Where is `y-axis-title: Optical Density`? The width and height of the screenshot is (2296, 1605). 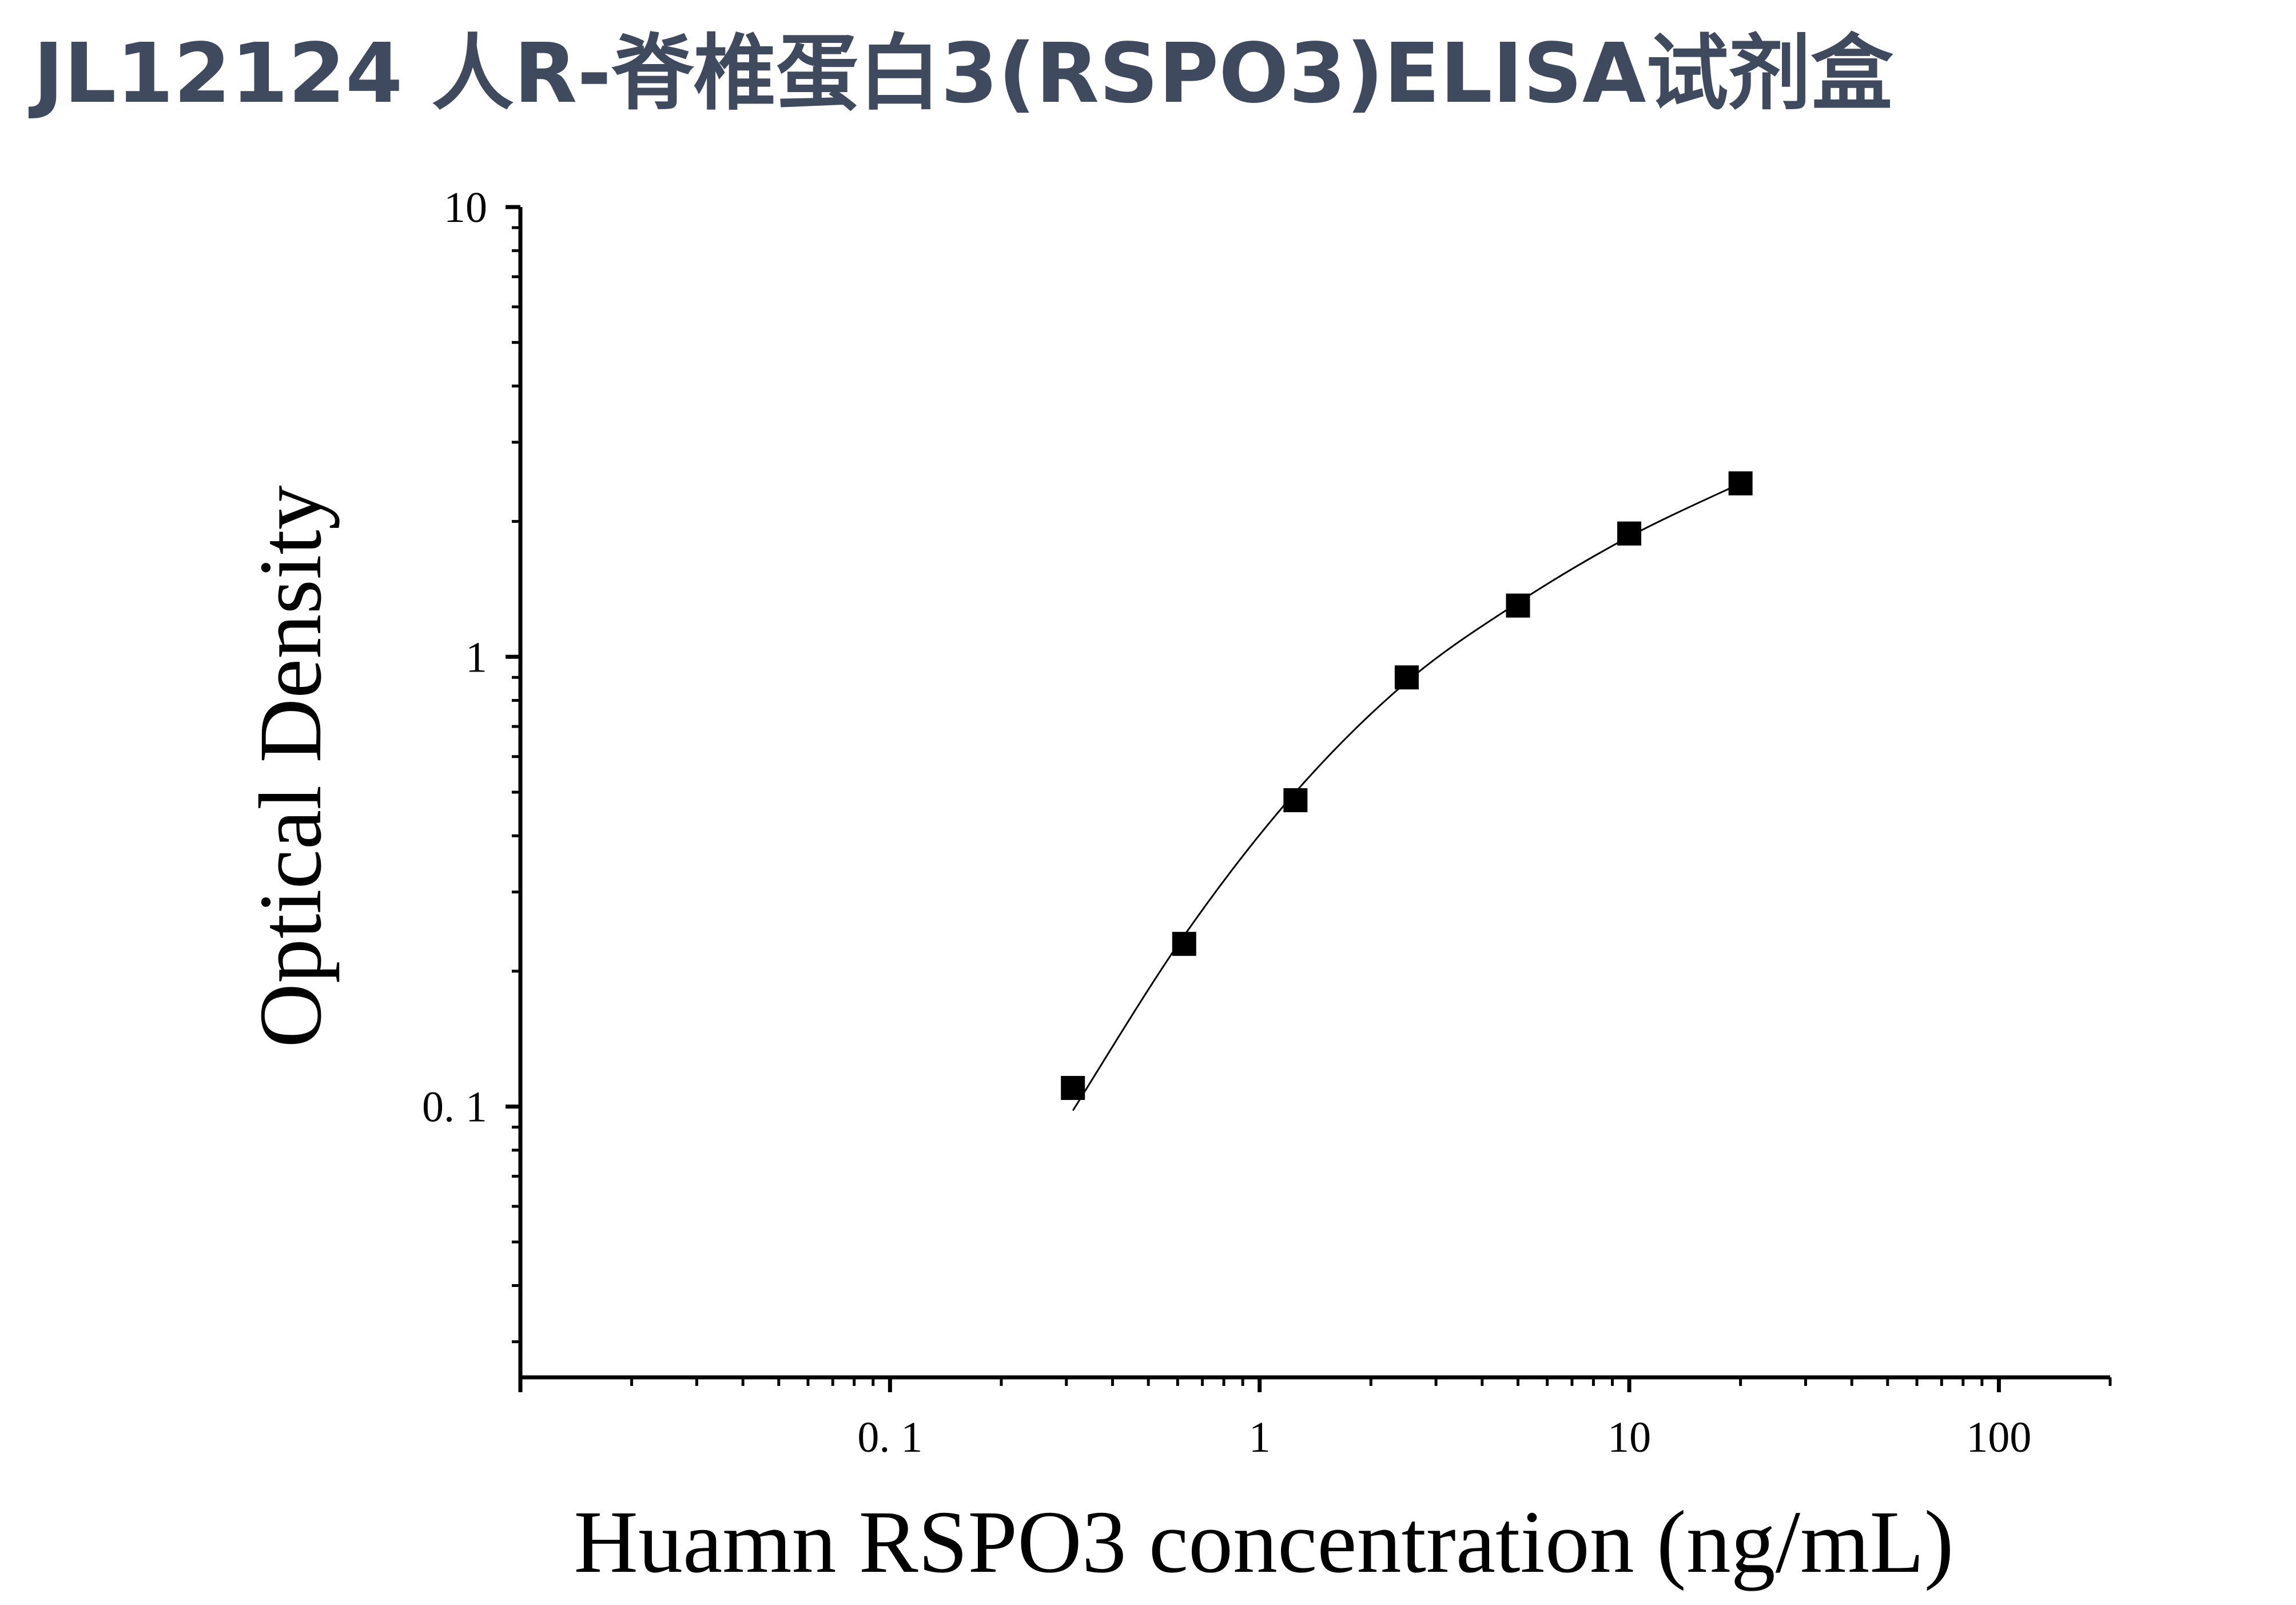 y-axis-title: Optical Density is located at coordinates (290, 766).